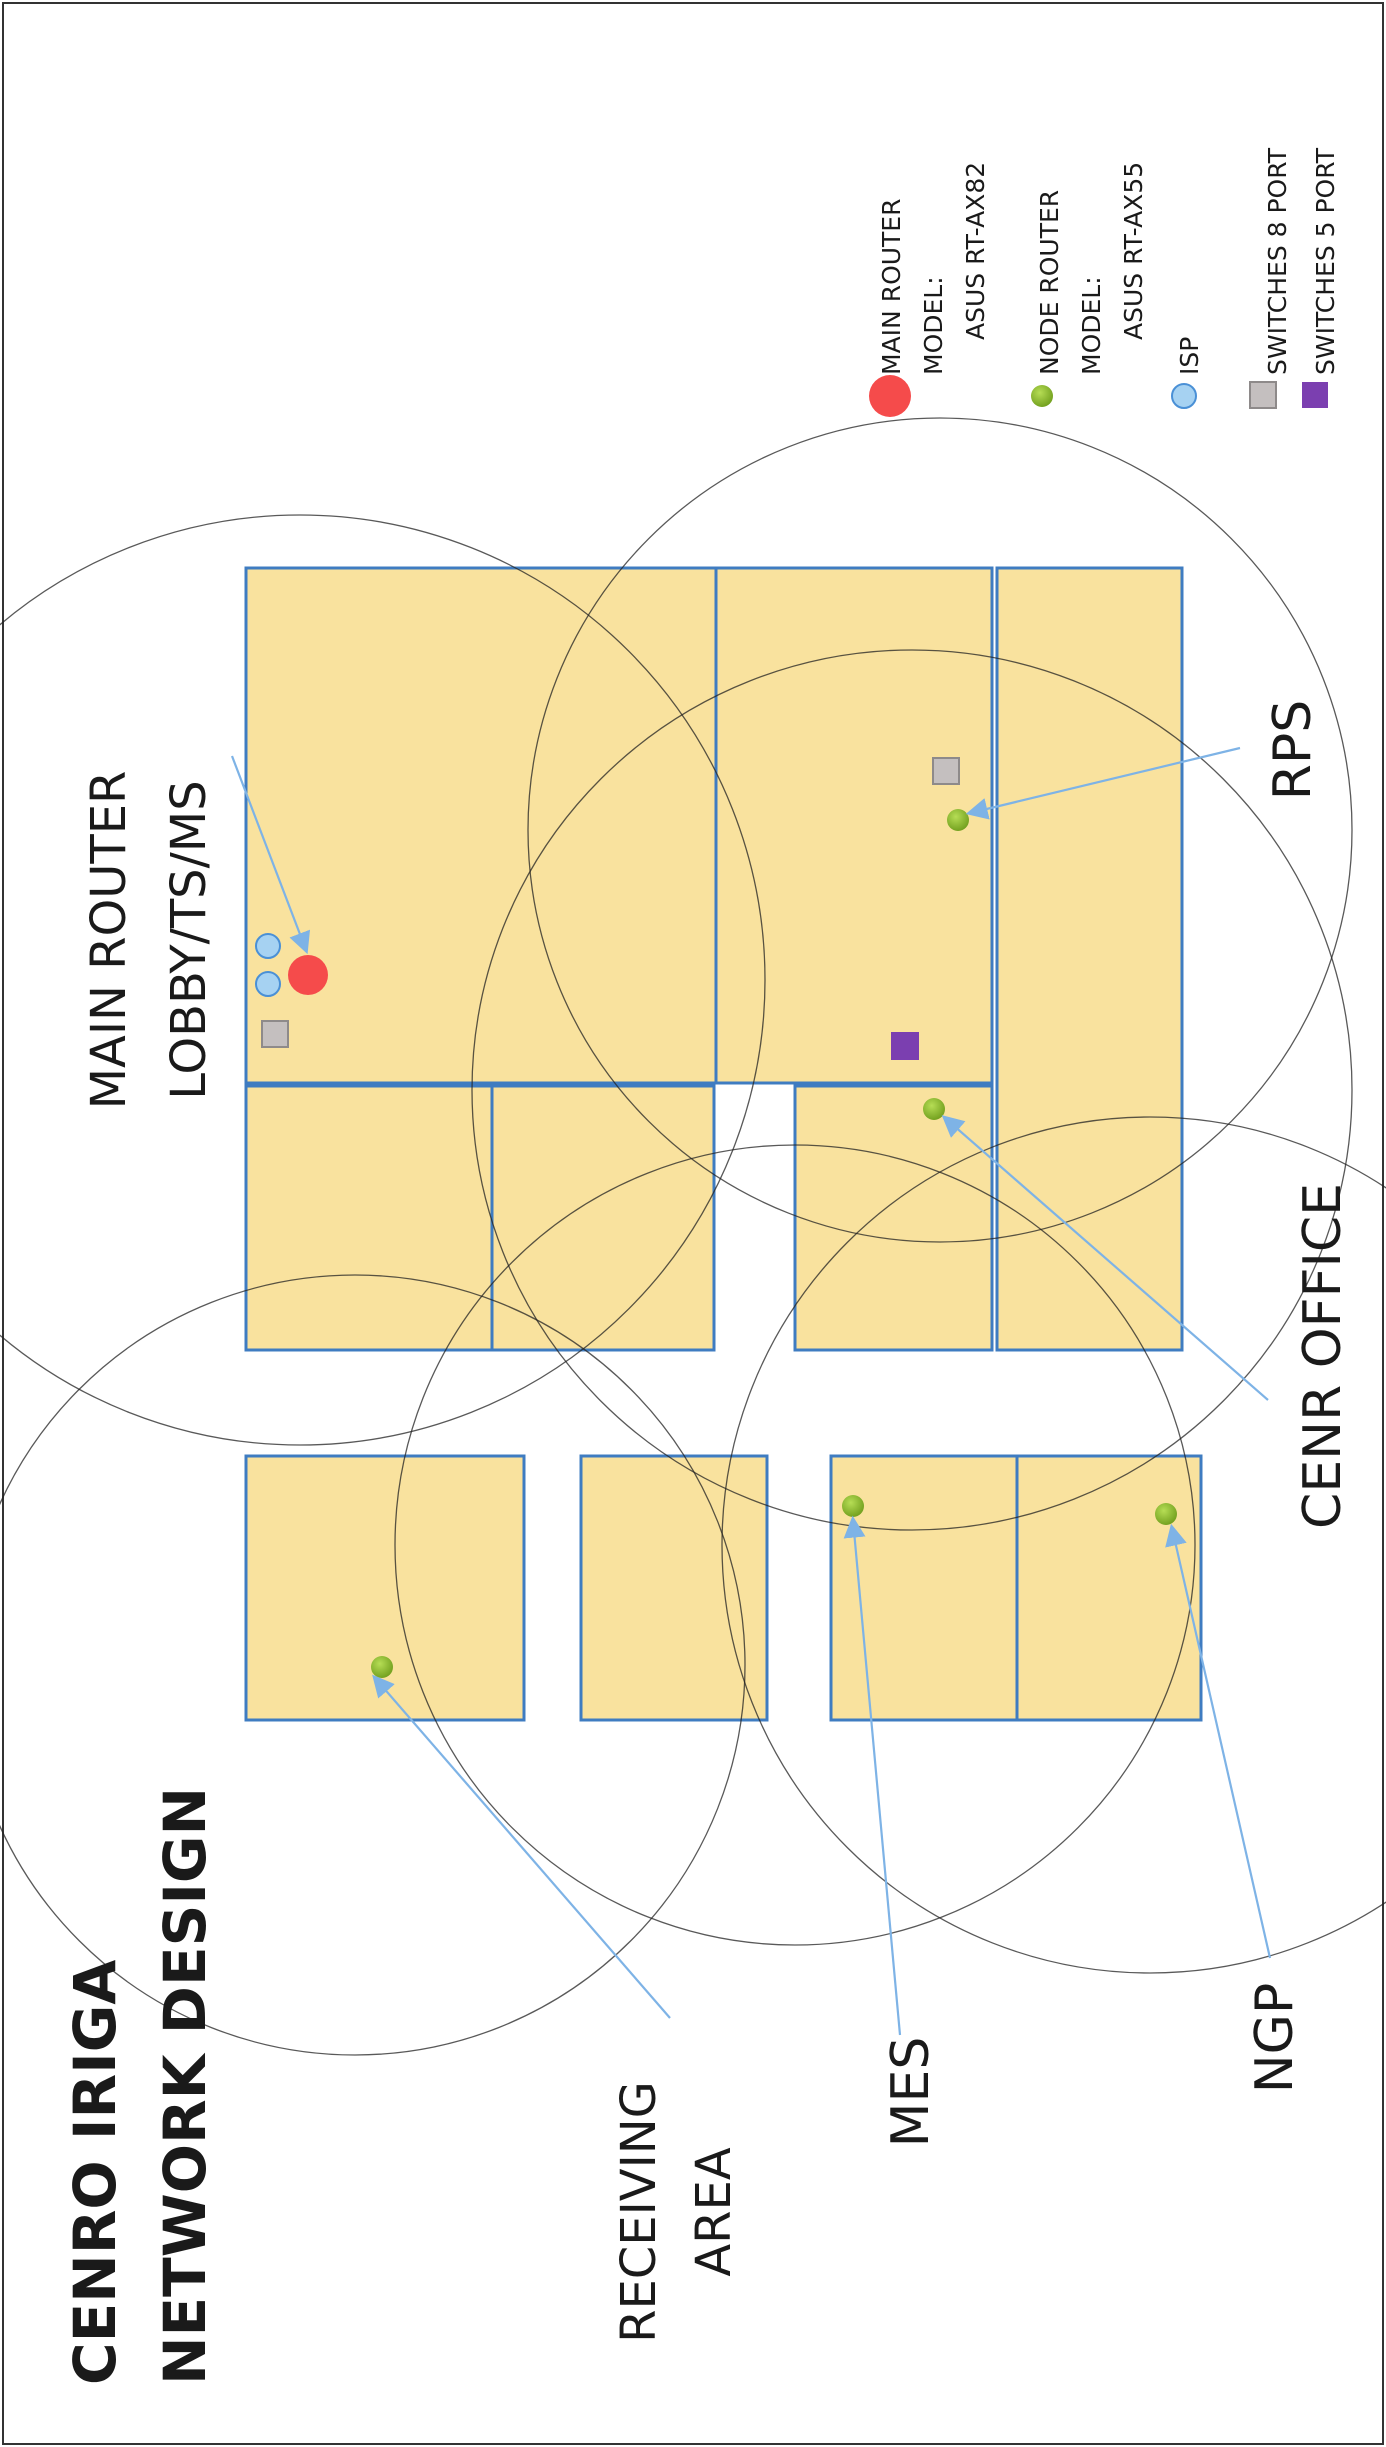  What do you see at coordinates (385, 1588) in the screenshot?
I see `room-receiving-area` at bounding box center [385, 1588].